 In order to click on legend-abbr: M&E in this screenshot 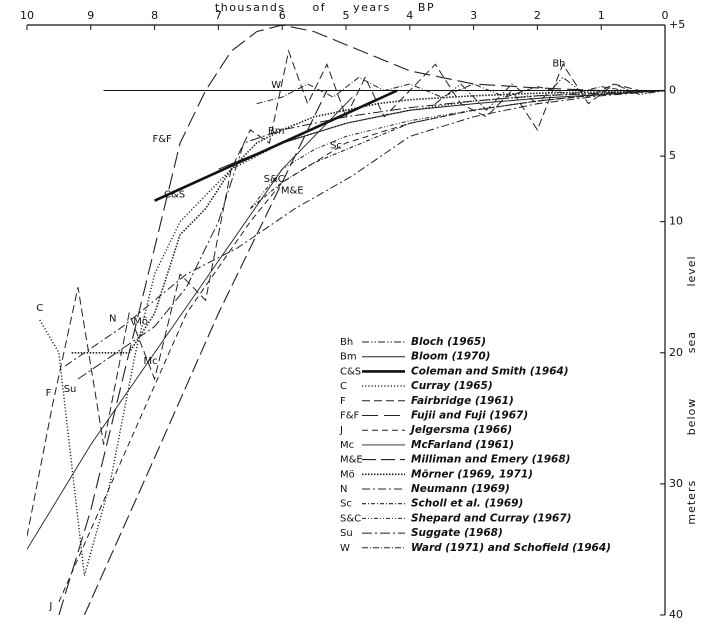, I will do `click(351, 460)`.